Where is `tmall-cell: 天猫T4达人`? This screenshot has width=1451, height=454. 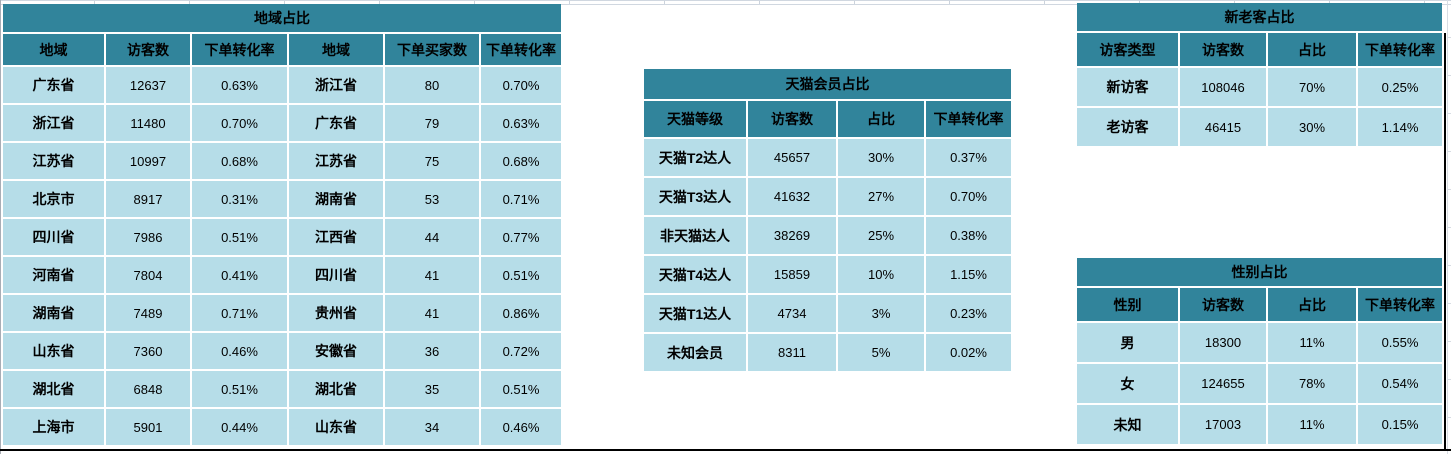
tmall-cell: 天猫T4达人 is located at coordinates (695, 274).